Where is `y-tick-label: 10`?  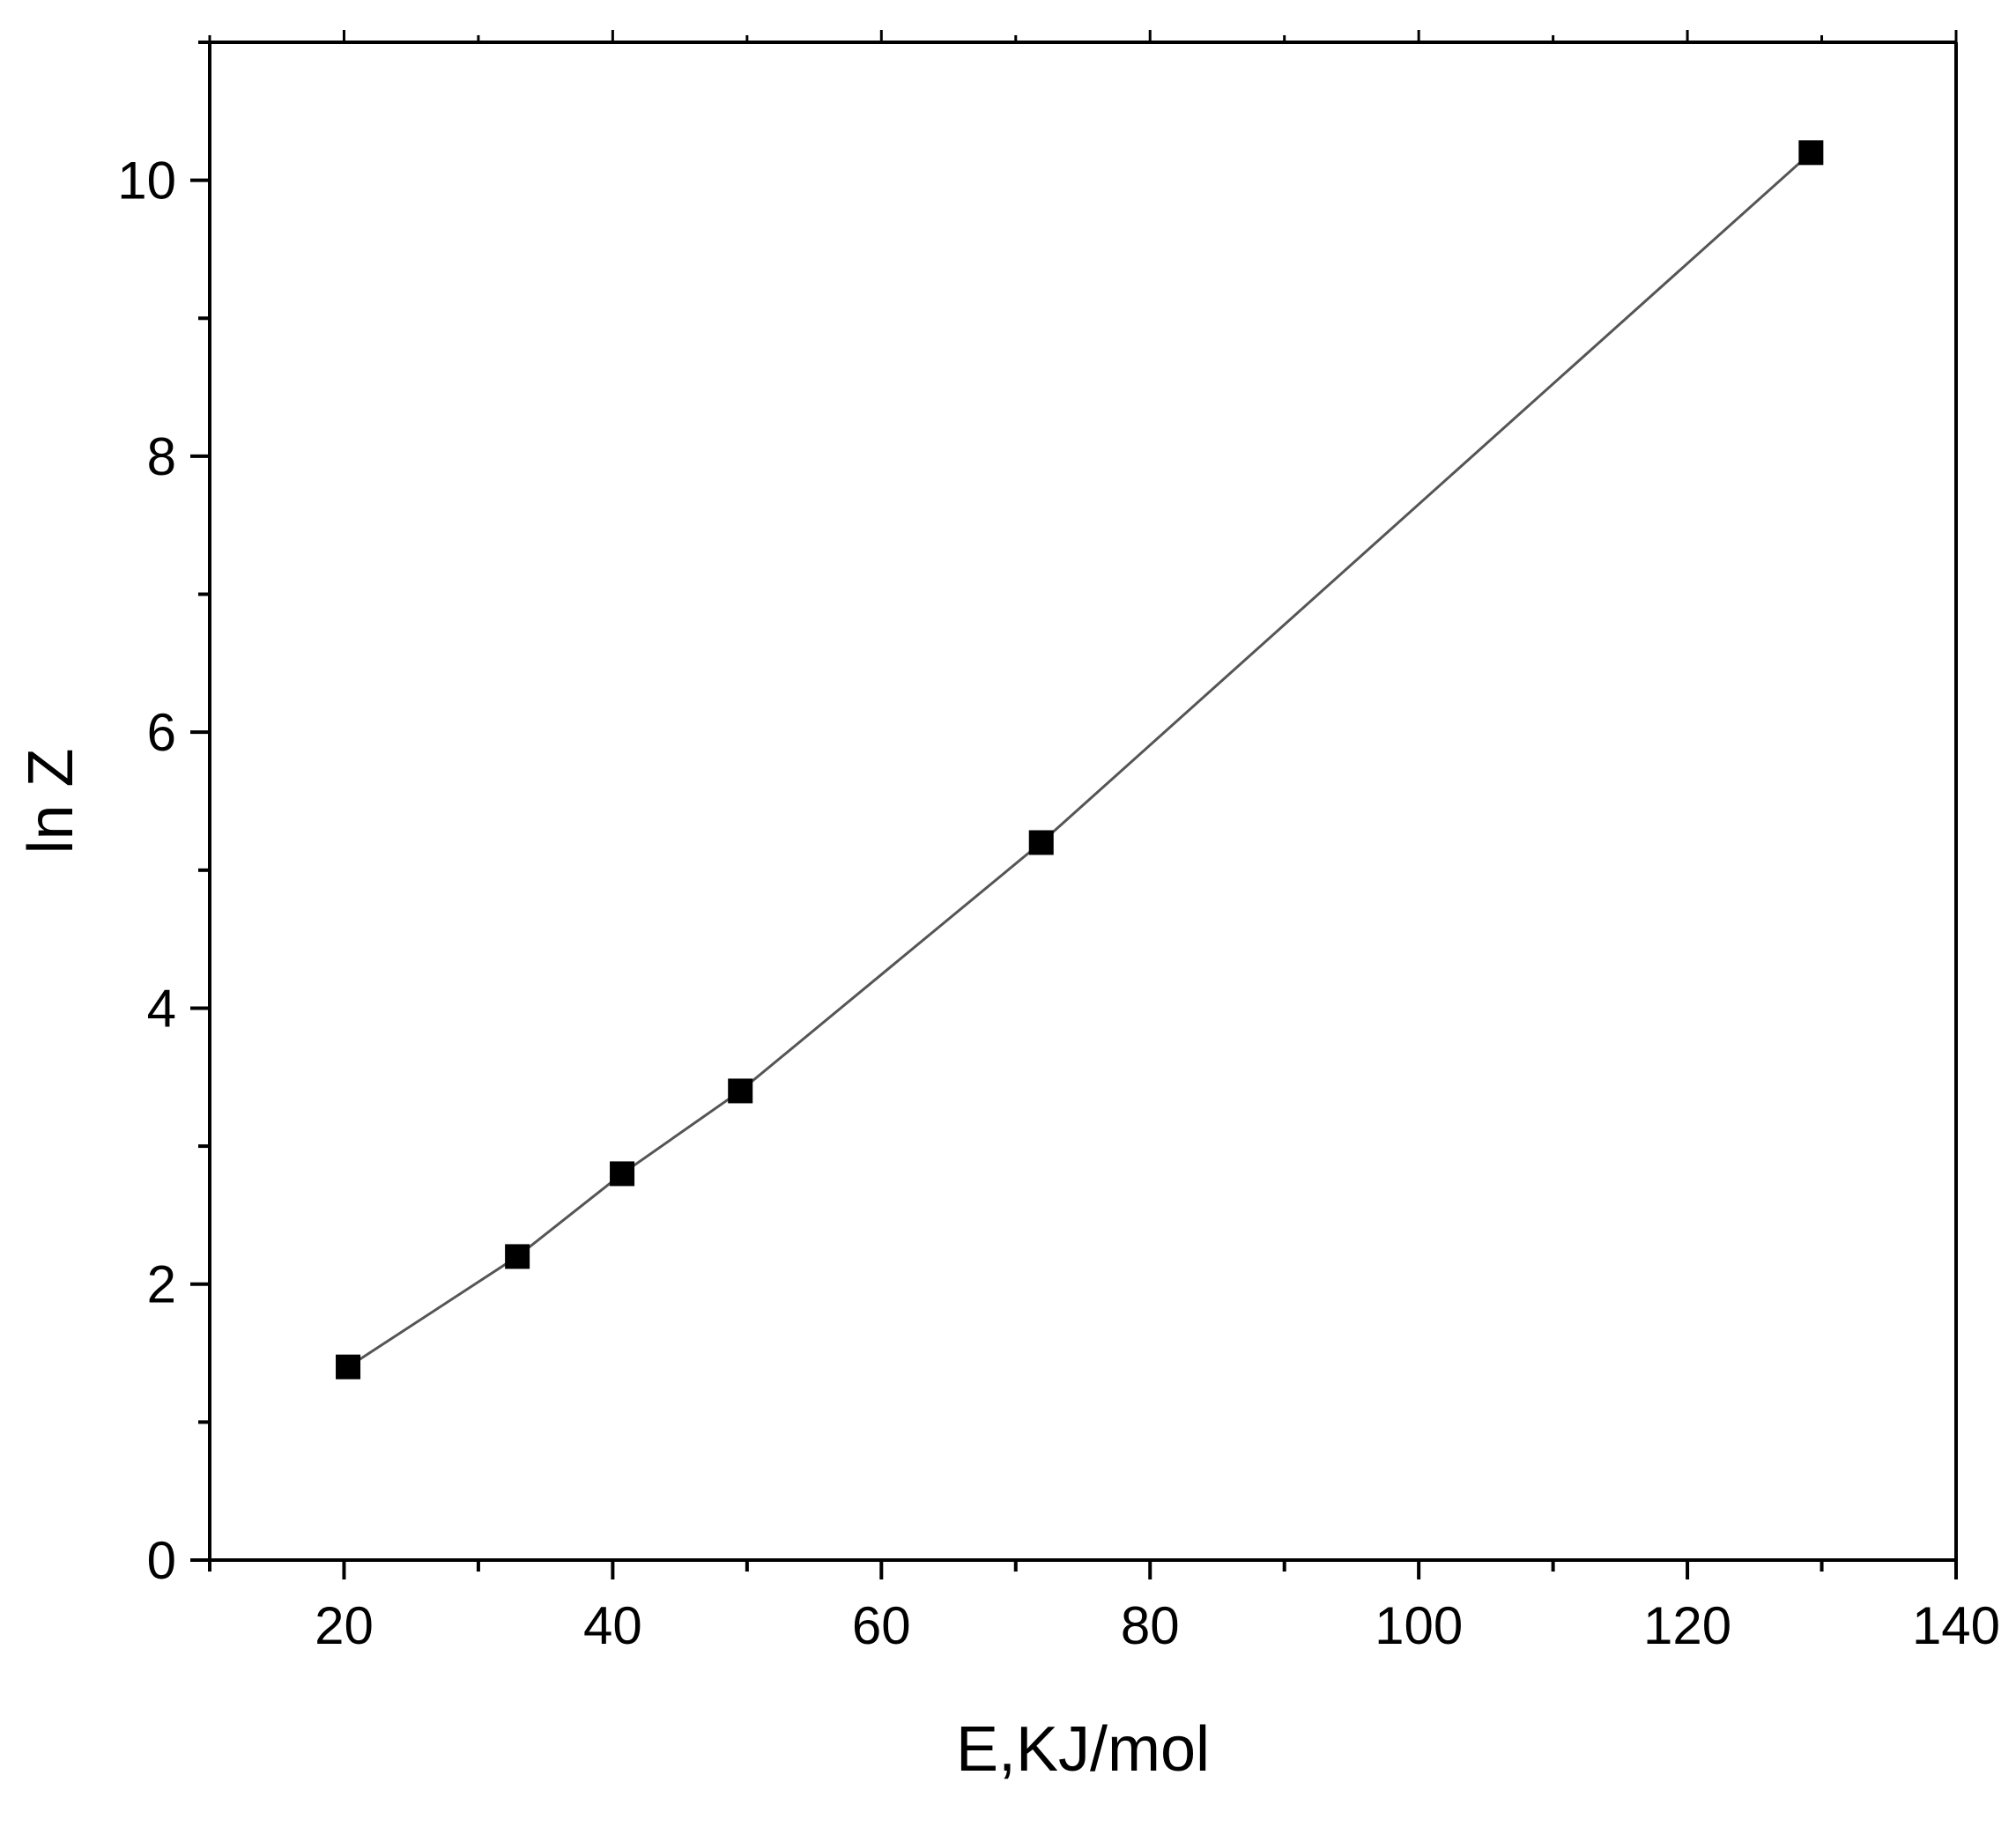 y-tick-label: 10 is located at coordinates (146, 181).